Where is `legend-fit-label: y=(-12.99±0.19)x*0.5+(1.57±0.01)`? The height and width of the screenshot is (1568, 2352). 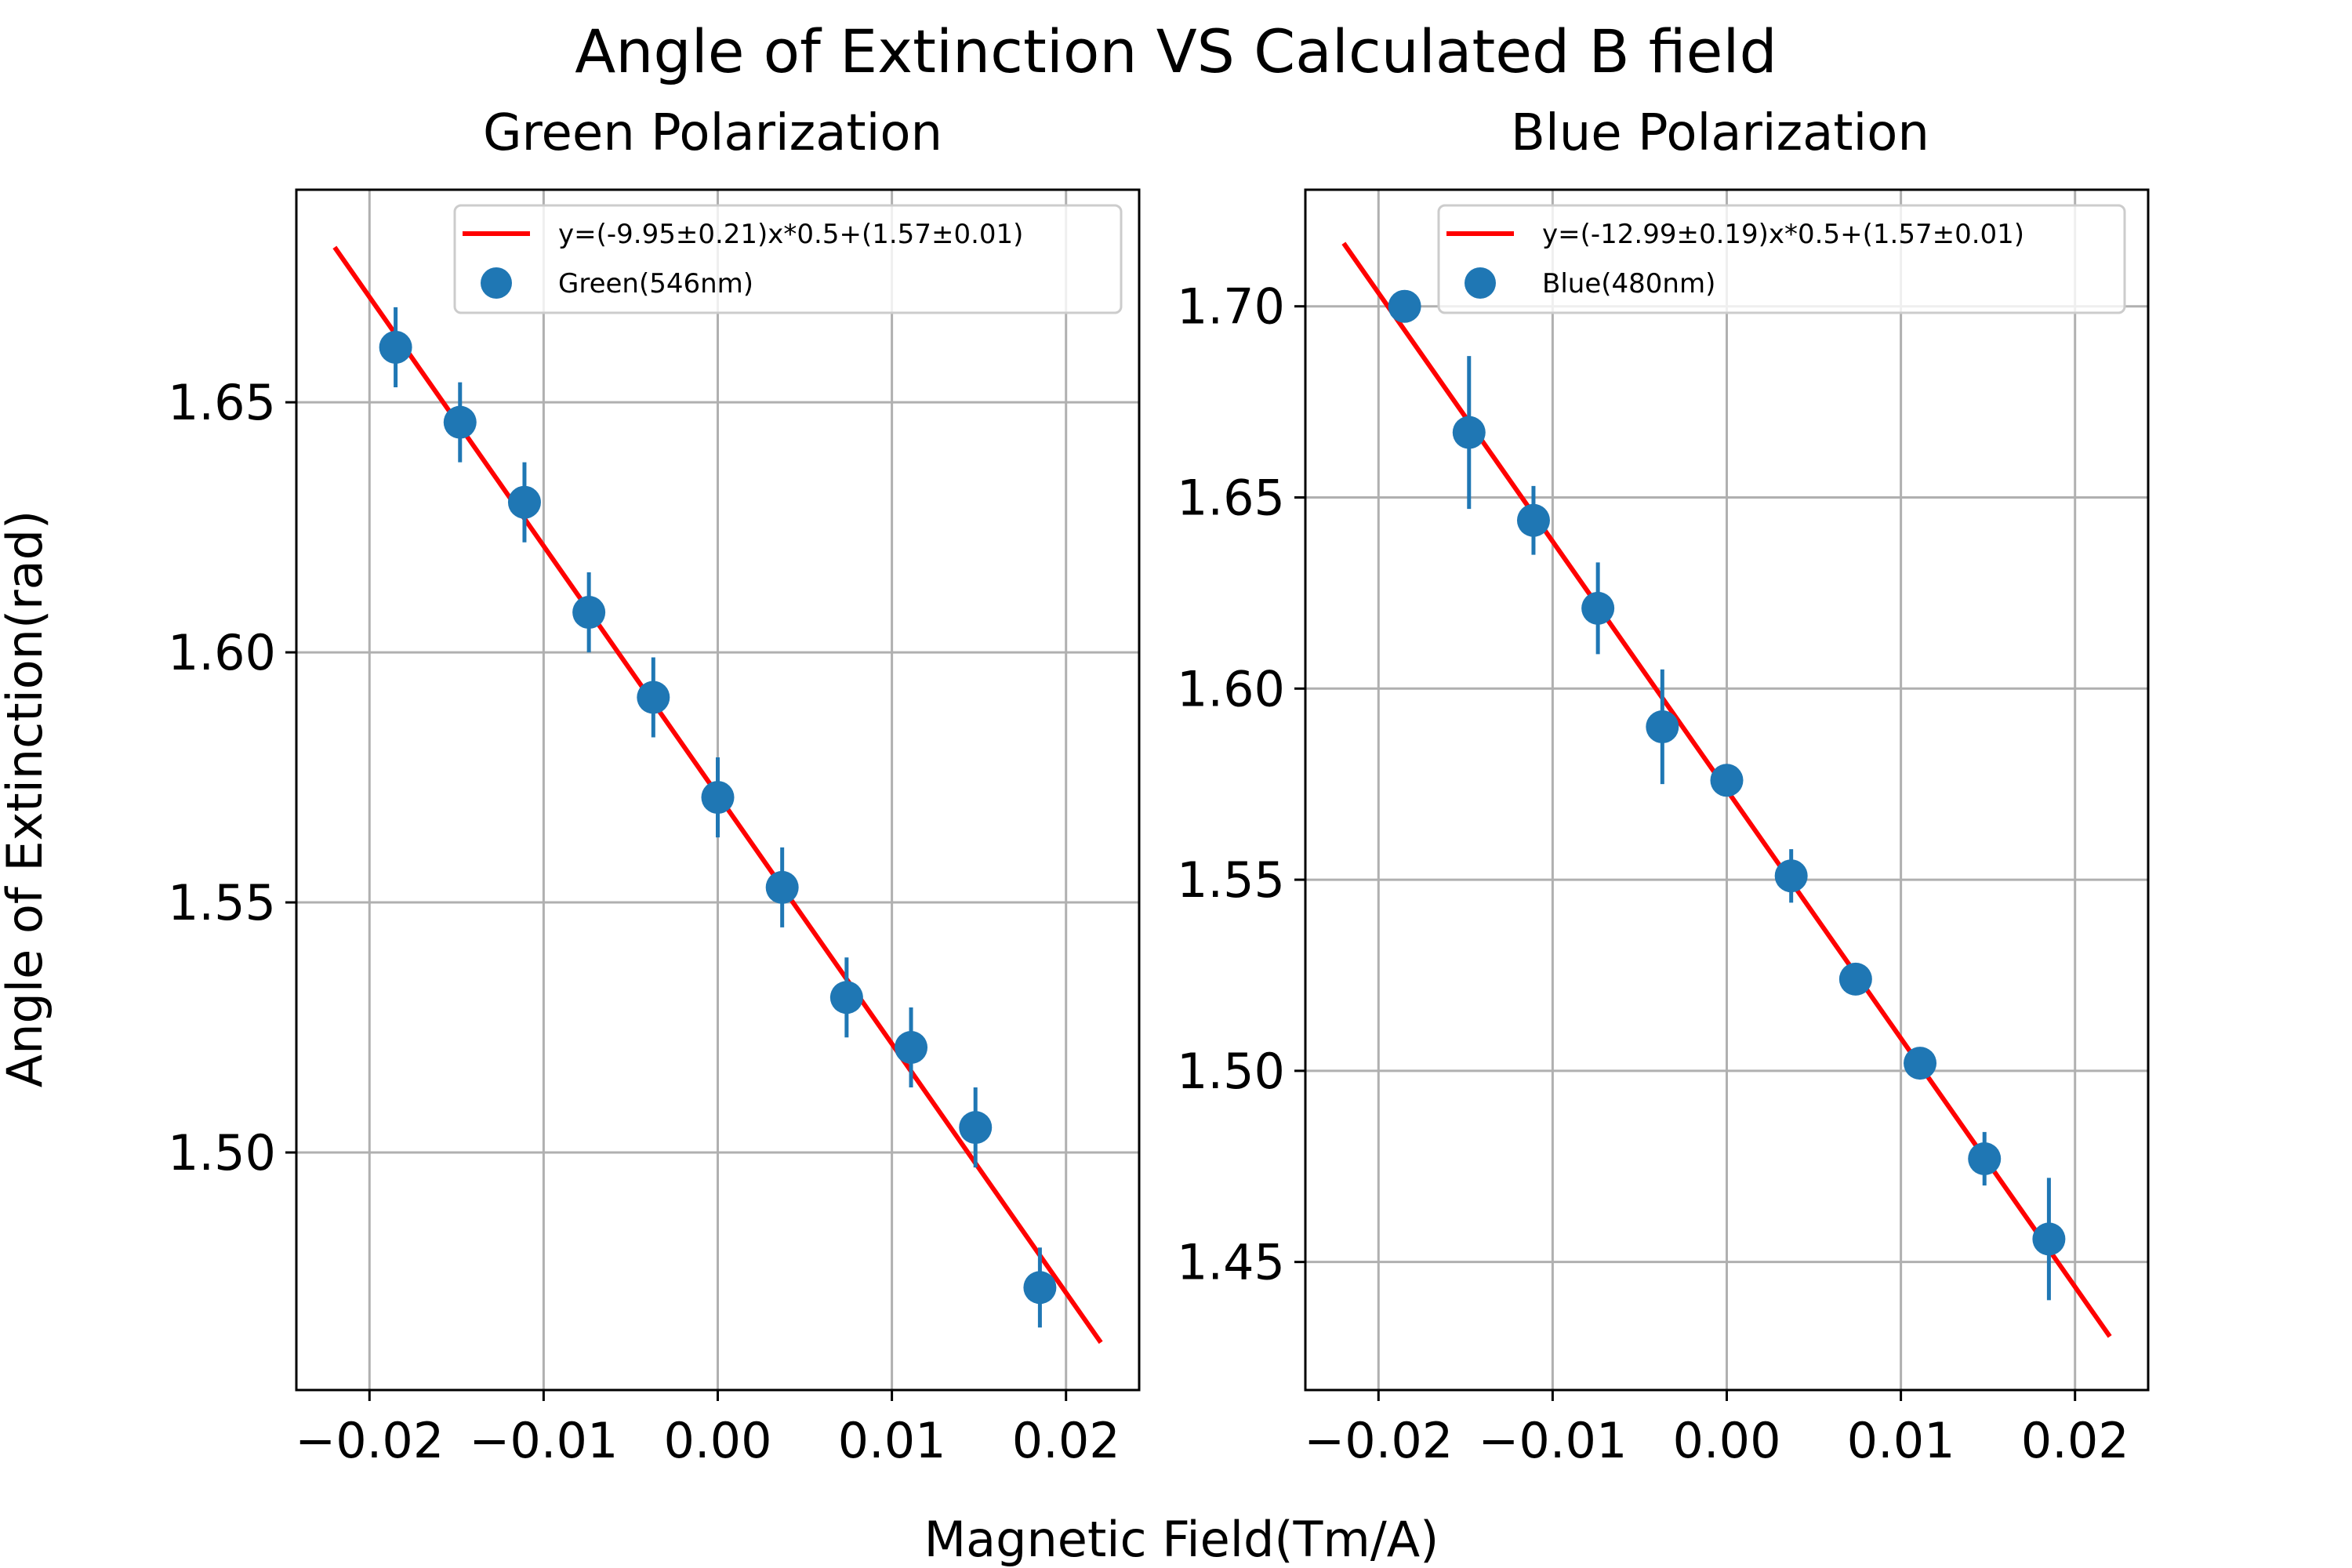
legend-fit-label: y=(-12.99±0.19)x*0.5+(1.57±0.01) is located at coordinates (1783, 234).